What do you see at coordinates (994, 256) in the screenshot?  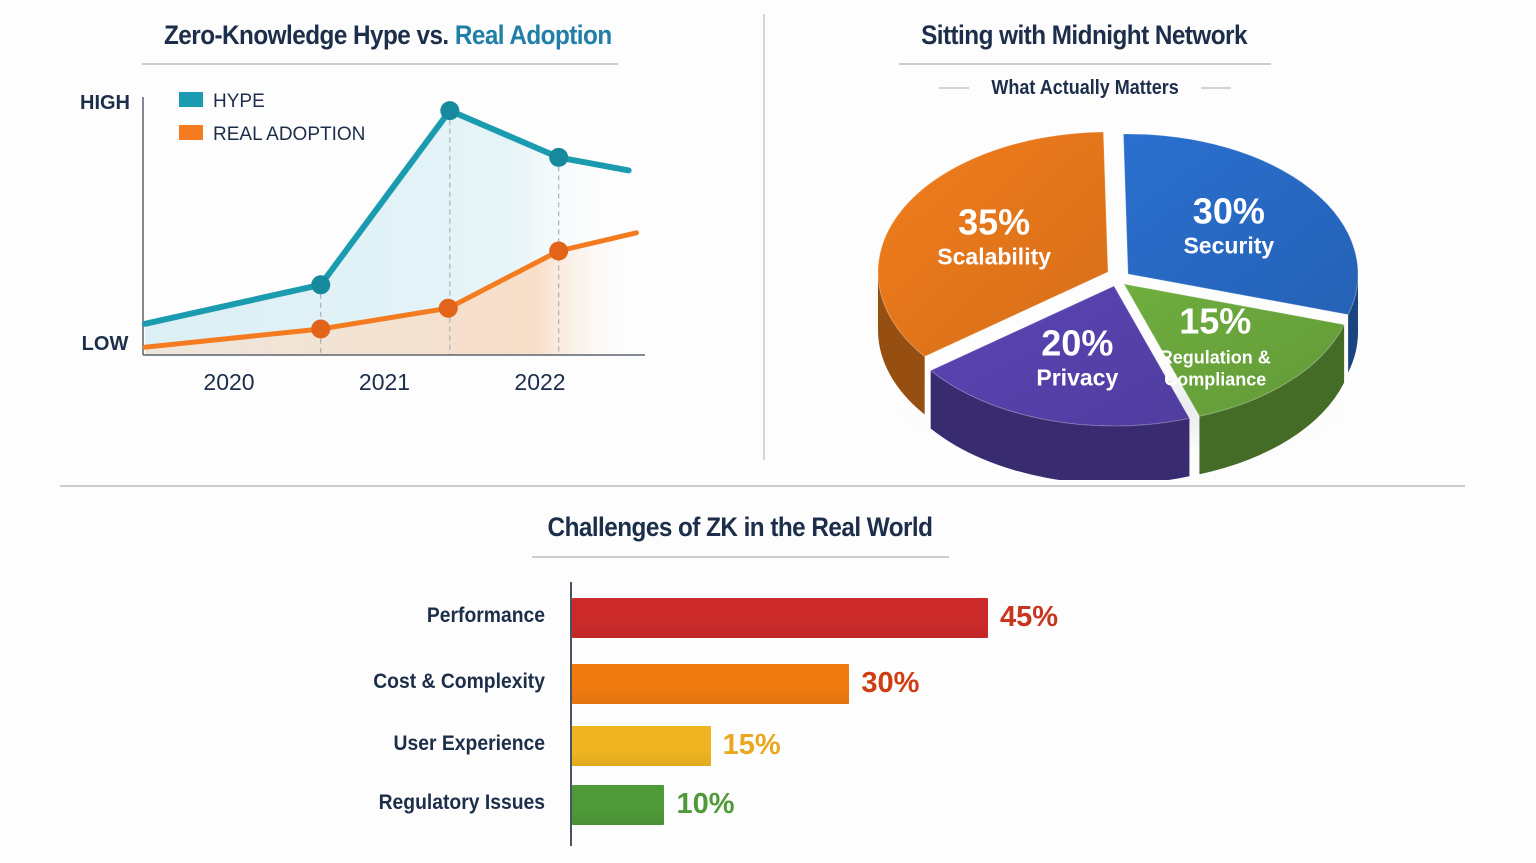 I see `pie-label-scalability: Scalability` at bounding box center [994, 256].